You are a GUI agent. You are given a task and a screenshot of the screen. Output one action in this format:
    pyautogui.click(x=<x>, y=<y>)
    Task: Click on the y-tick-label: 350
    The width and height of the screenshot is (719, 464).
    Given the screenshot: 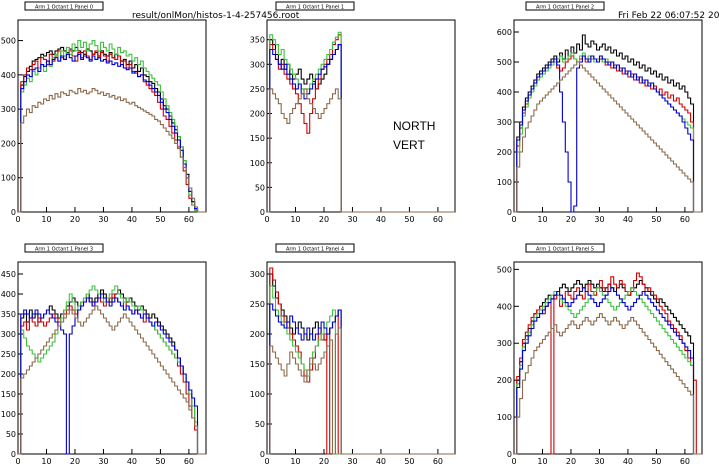 What is the action you would take?
    pyautogui.click(x=8, y=314)
    